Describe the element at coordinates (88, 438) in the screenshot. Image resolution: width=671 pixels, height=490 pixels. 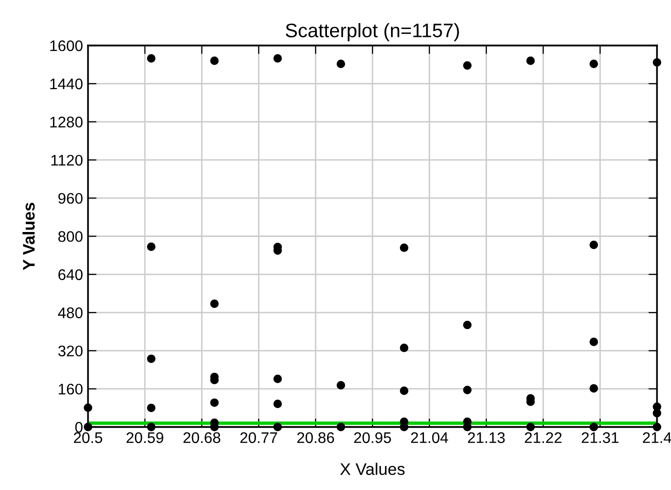
I see `x-tick-label: 20.5` at that location.